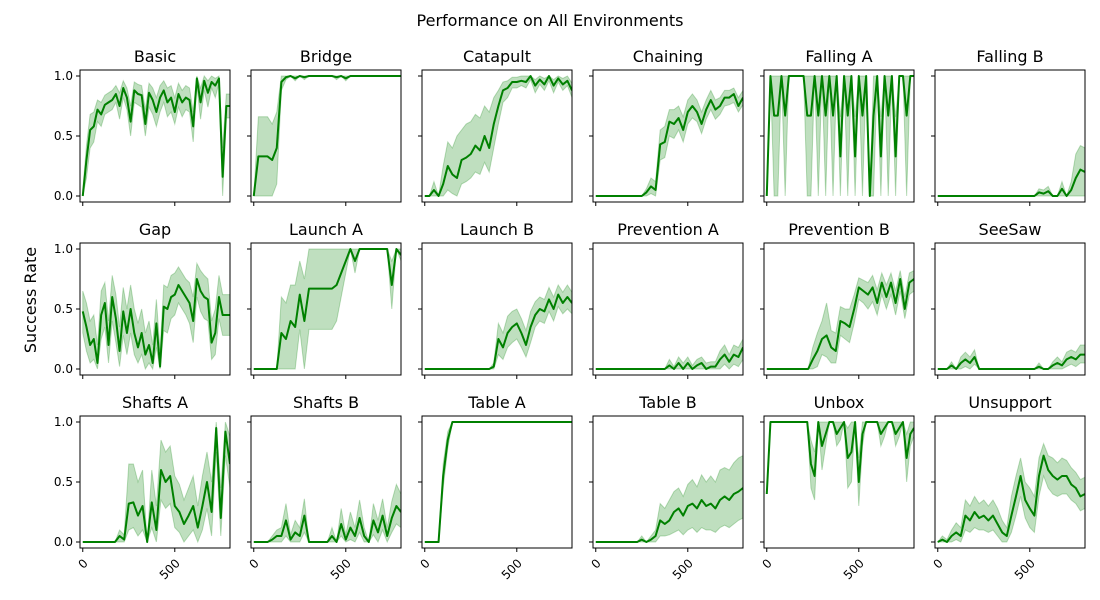  I want to click on subplot-title: Table B, so click(667, 402).